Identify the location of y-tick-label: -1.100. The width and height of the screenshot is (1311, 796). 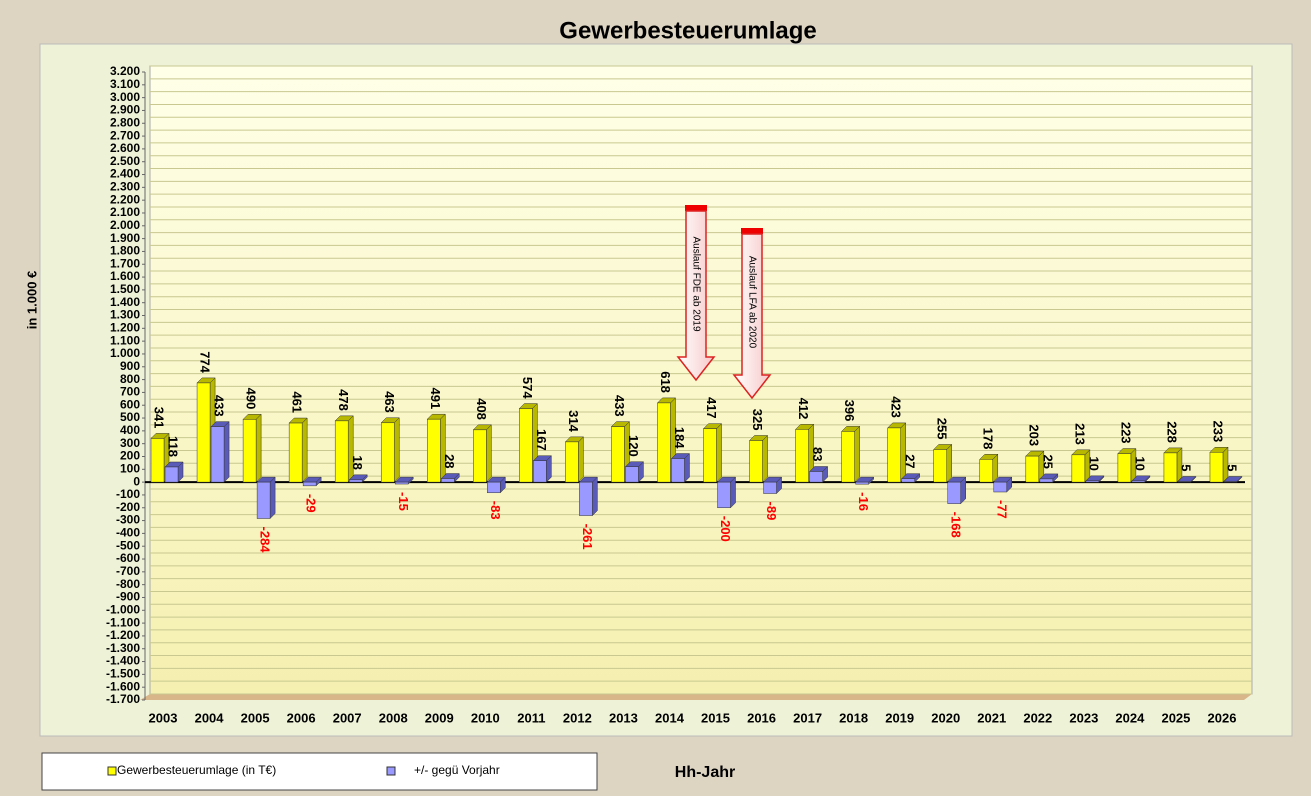
(123, 622).